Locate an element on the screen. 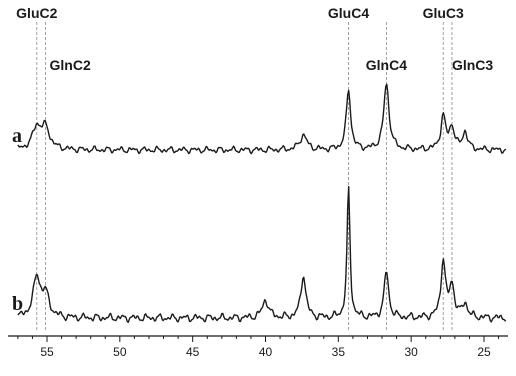 Image resolution: width=516 pixels, height=376 pixels. x-tick-label: 55 is located at coordinates (47, 352).